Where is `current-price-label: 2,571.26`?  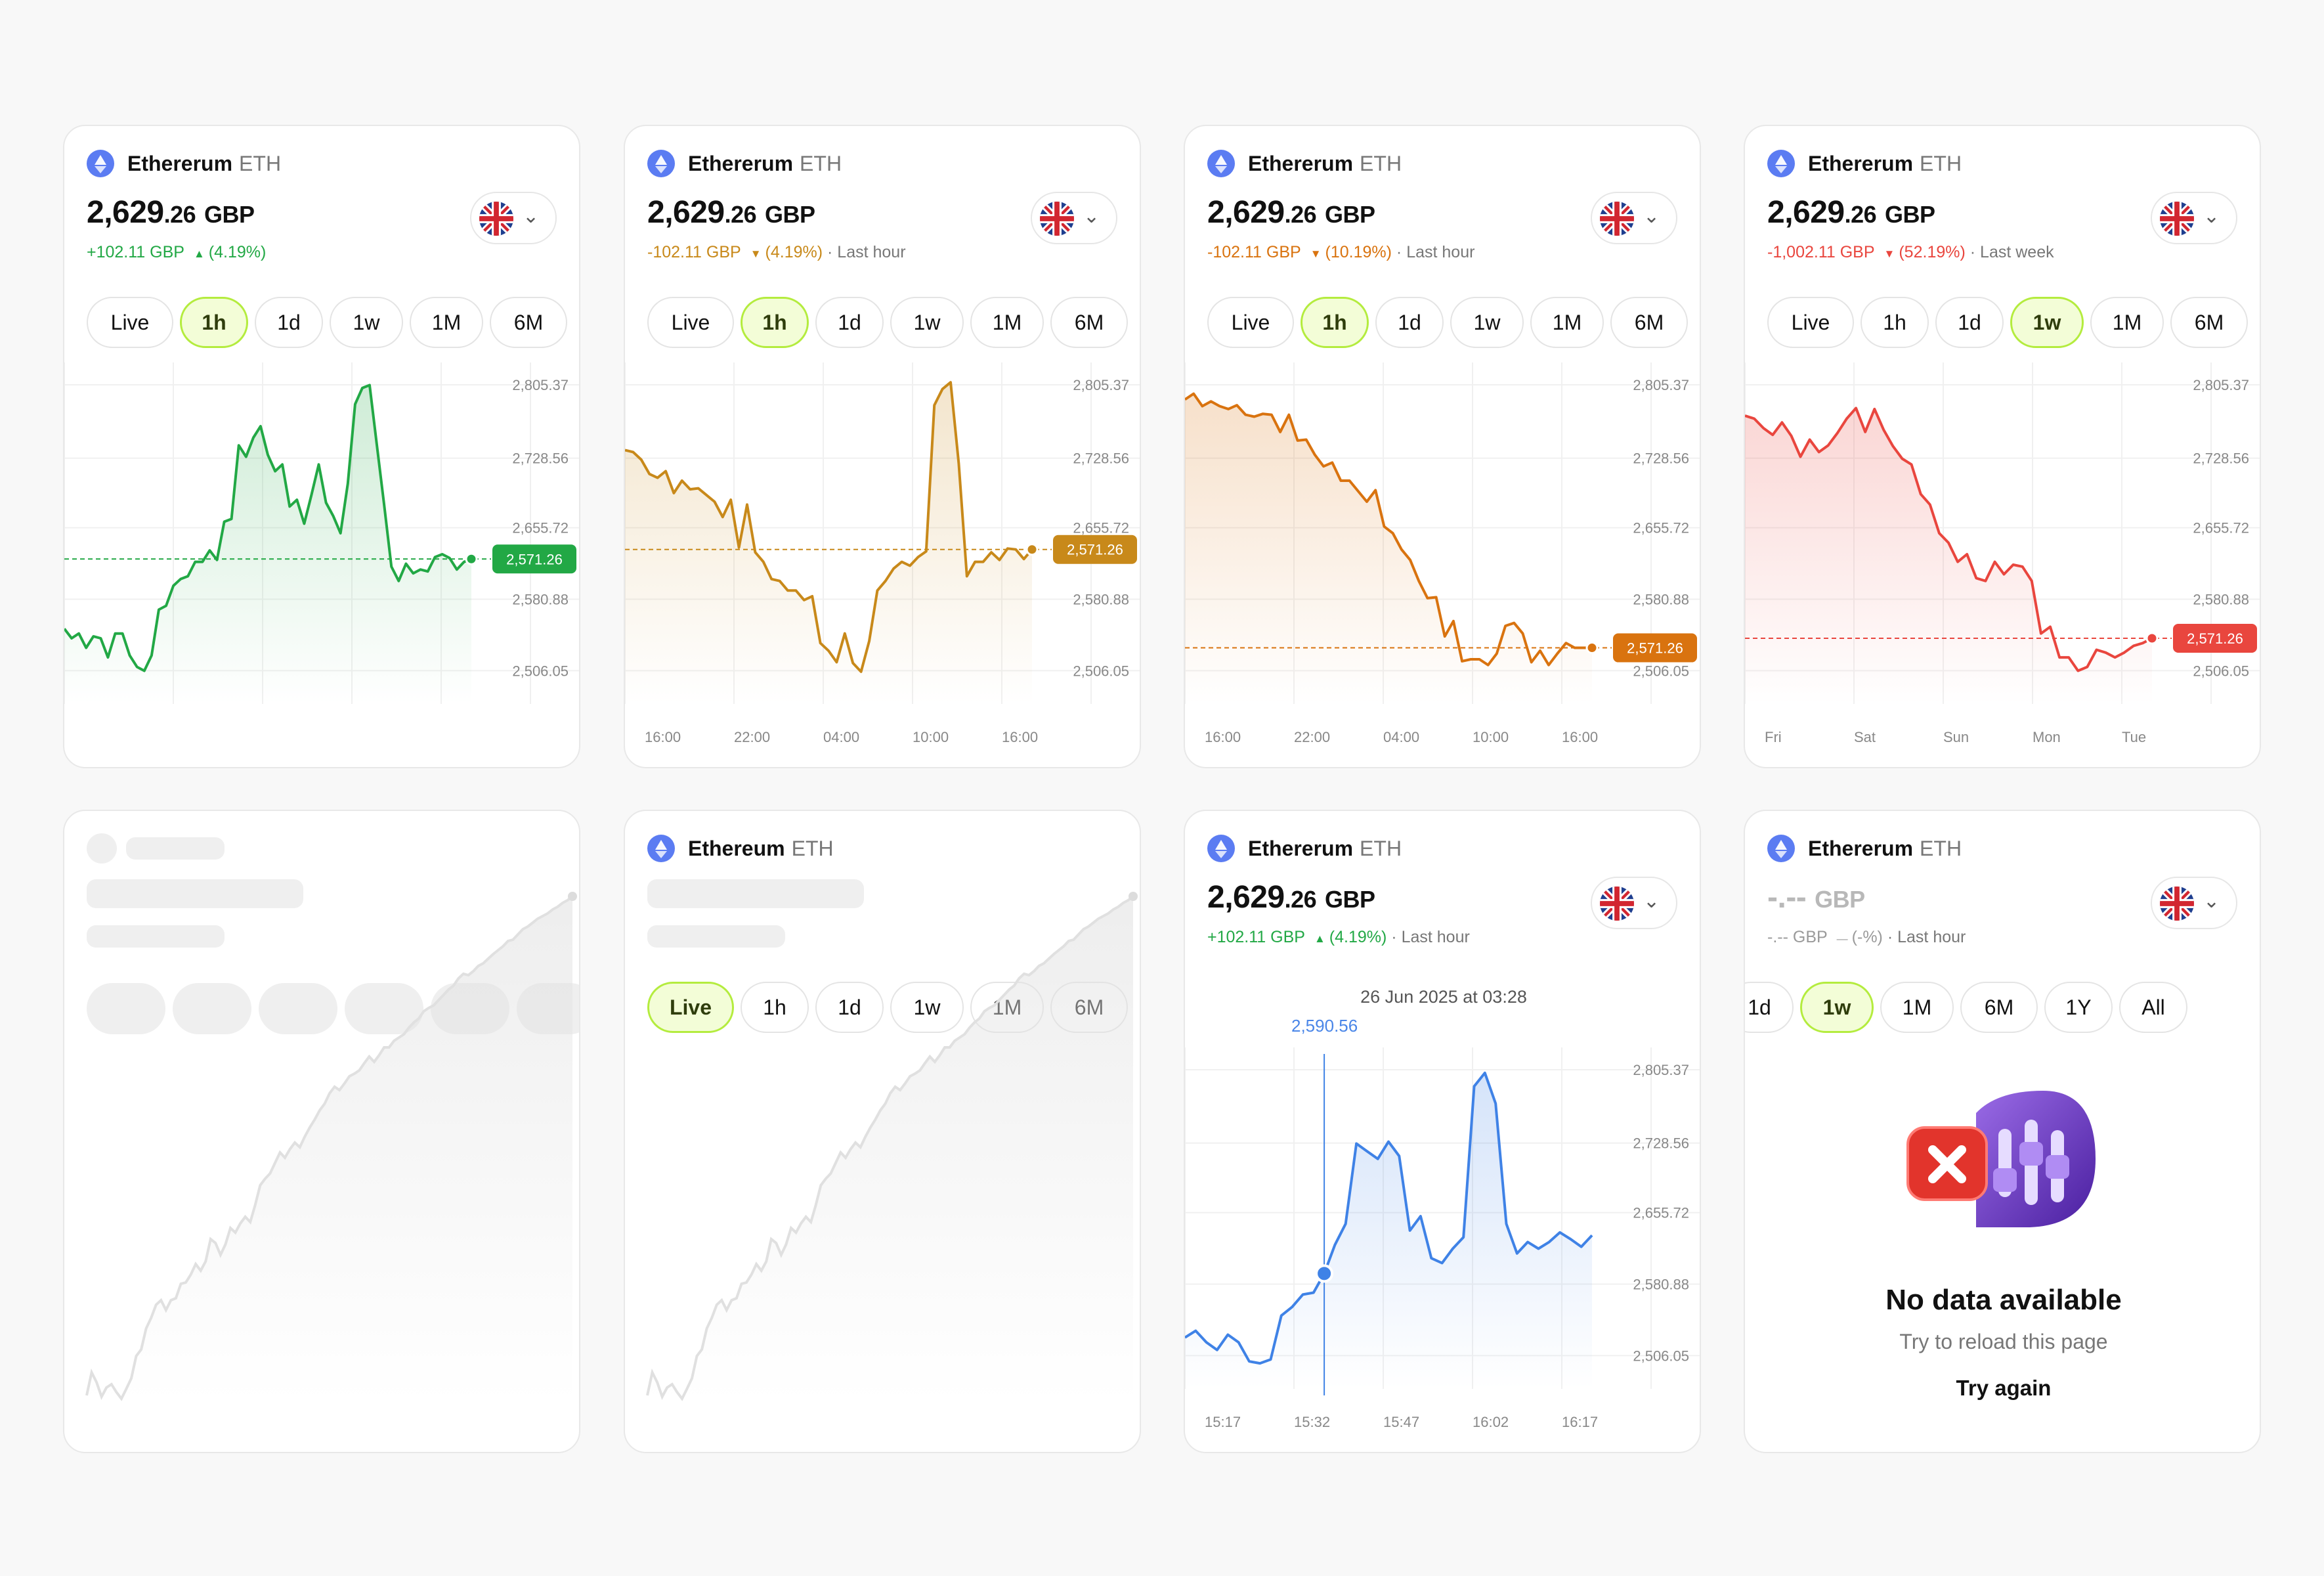 current-price-label: 2,571.26 is located at coordinates (1095, 550).